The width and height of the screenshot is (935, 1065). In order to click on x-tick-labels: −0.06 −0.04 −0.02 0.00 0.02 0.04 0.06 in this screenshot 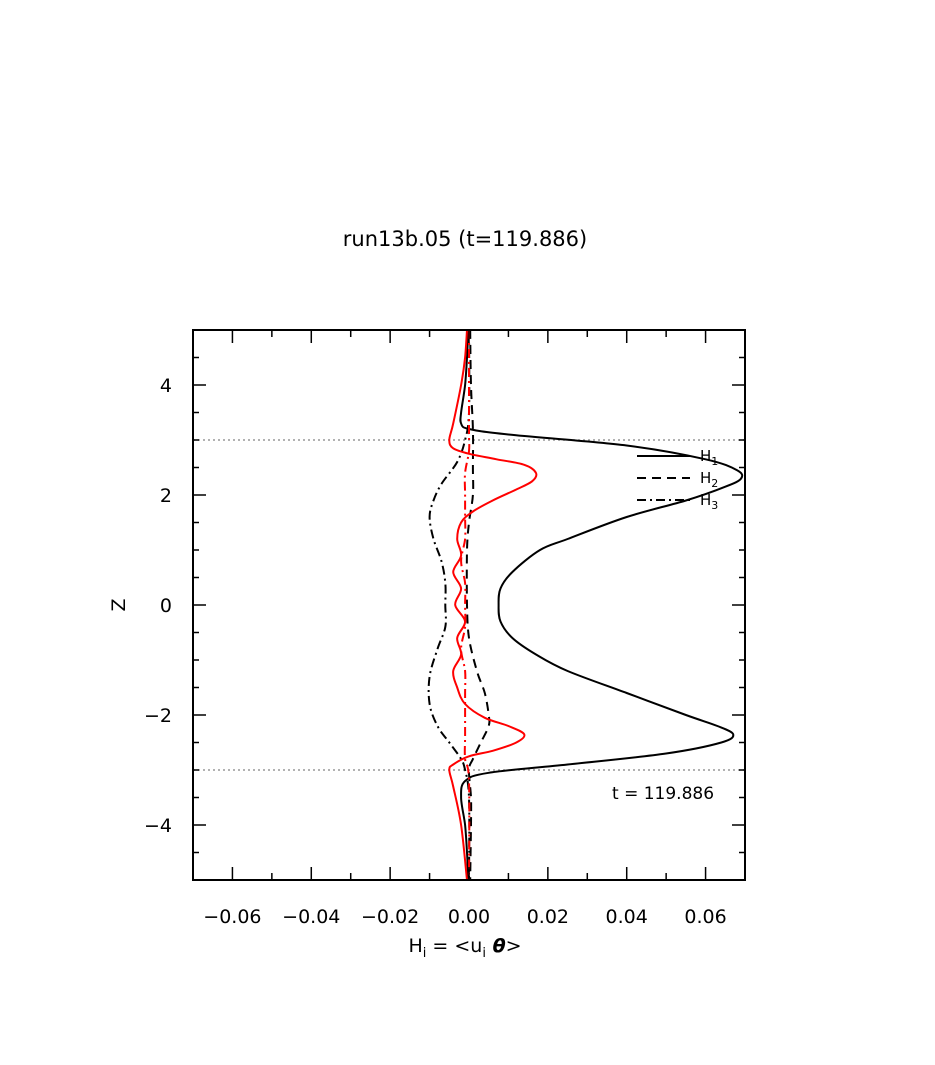, I will do `click(464, 917)`.